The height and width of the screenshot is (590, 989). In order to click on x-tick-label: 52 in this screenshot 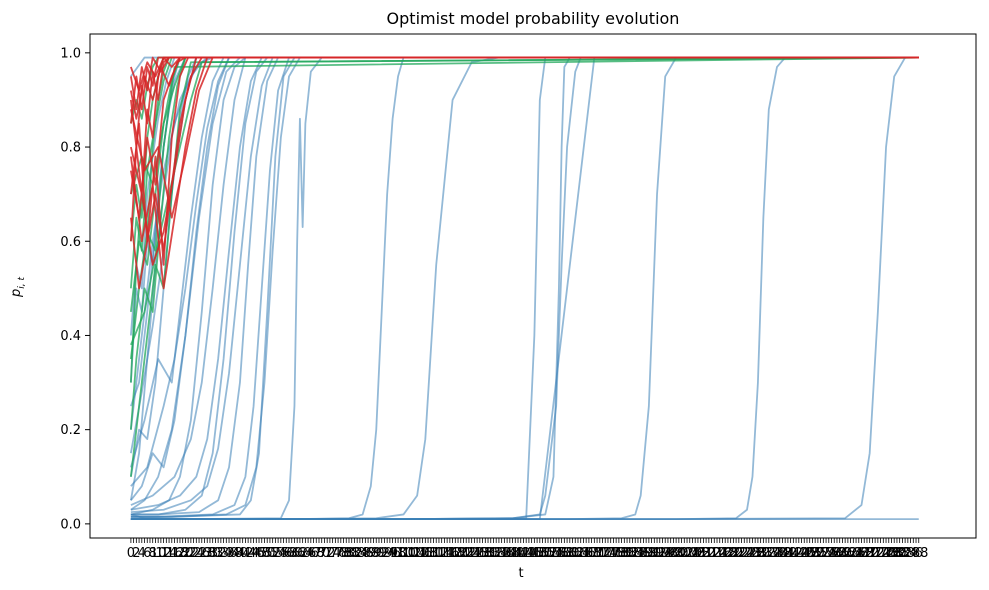, I will do `click(272, 553)`.